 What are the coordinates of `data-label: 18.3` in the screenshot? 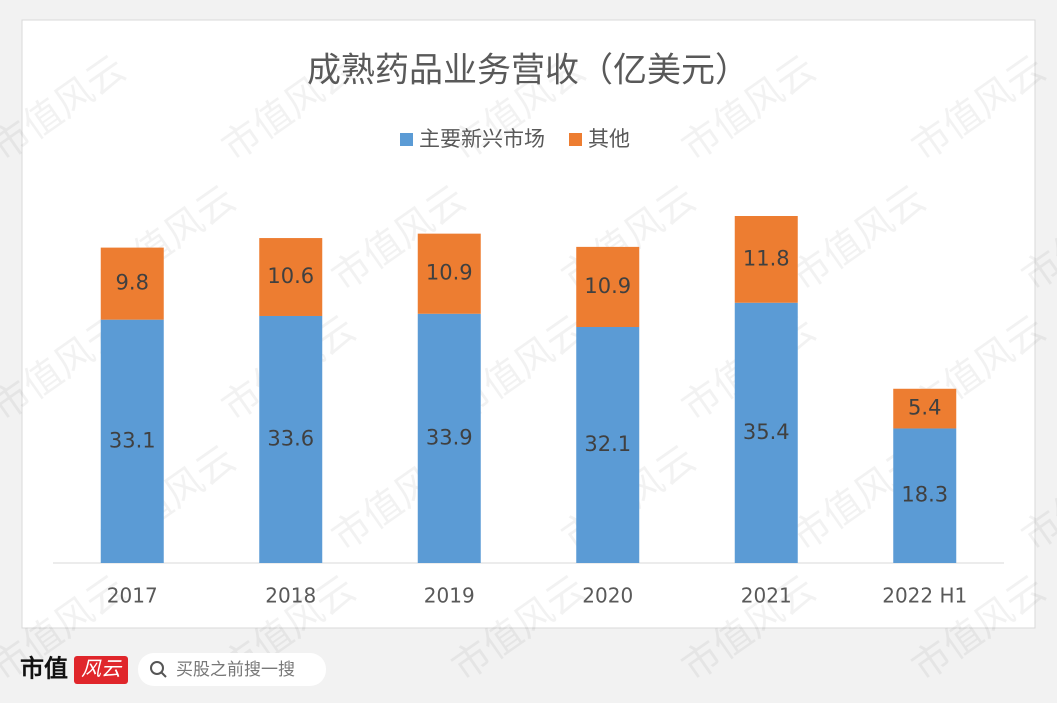 It's located at (924, 495).